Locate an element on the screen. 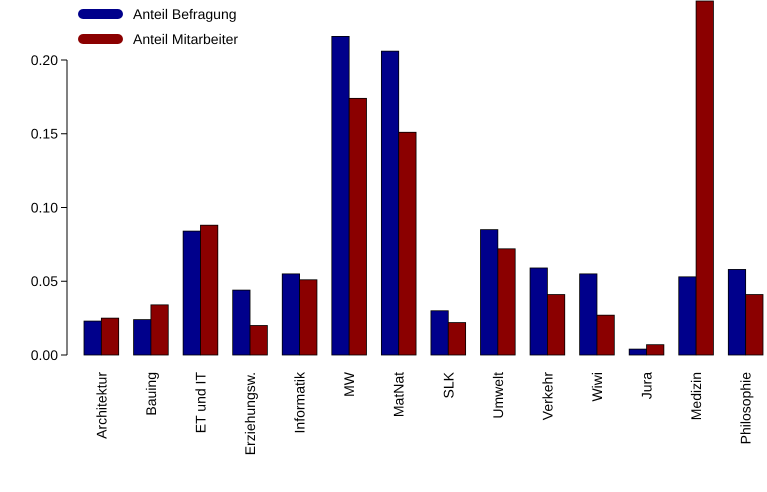  x-tick-label: Medizin is located at coordinates (696, 396).